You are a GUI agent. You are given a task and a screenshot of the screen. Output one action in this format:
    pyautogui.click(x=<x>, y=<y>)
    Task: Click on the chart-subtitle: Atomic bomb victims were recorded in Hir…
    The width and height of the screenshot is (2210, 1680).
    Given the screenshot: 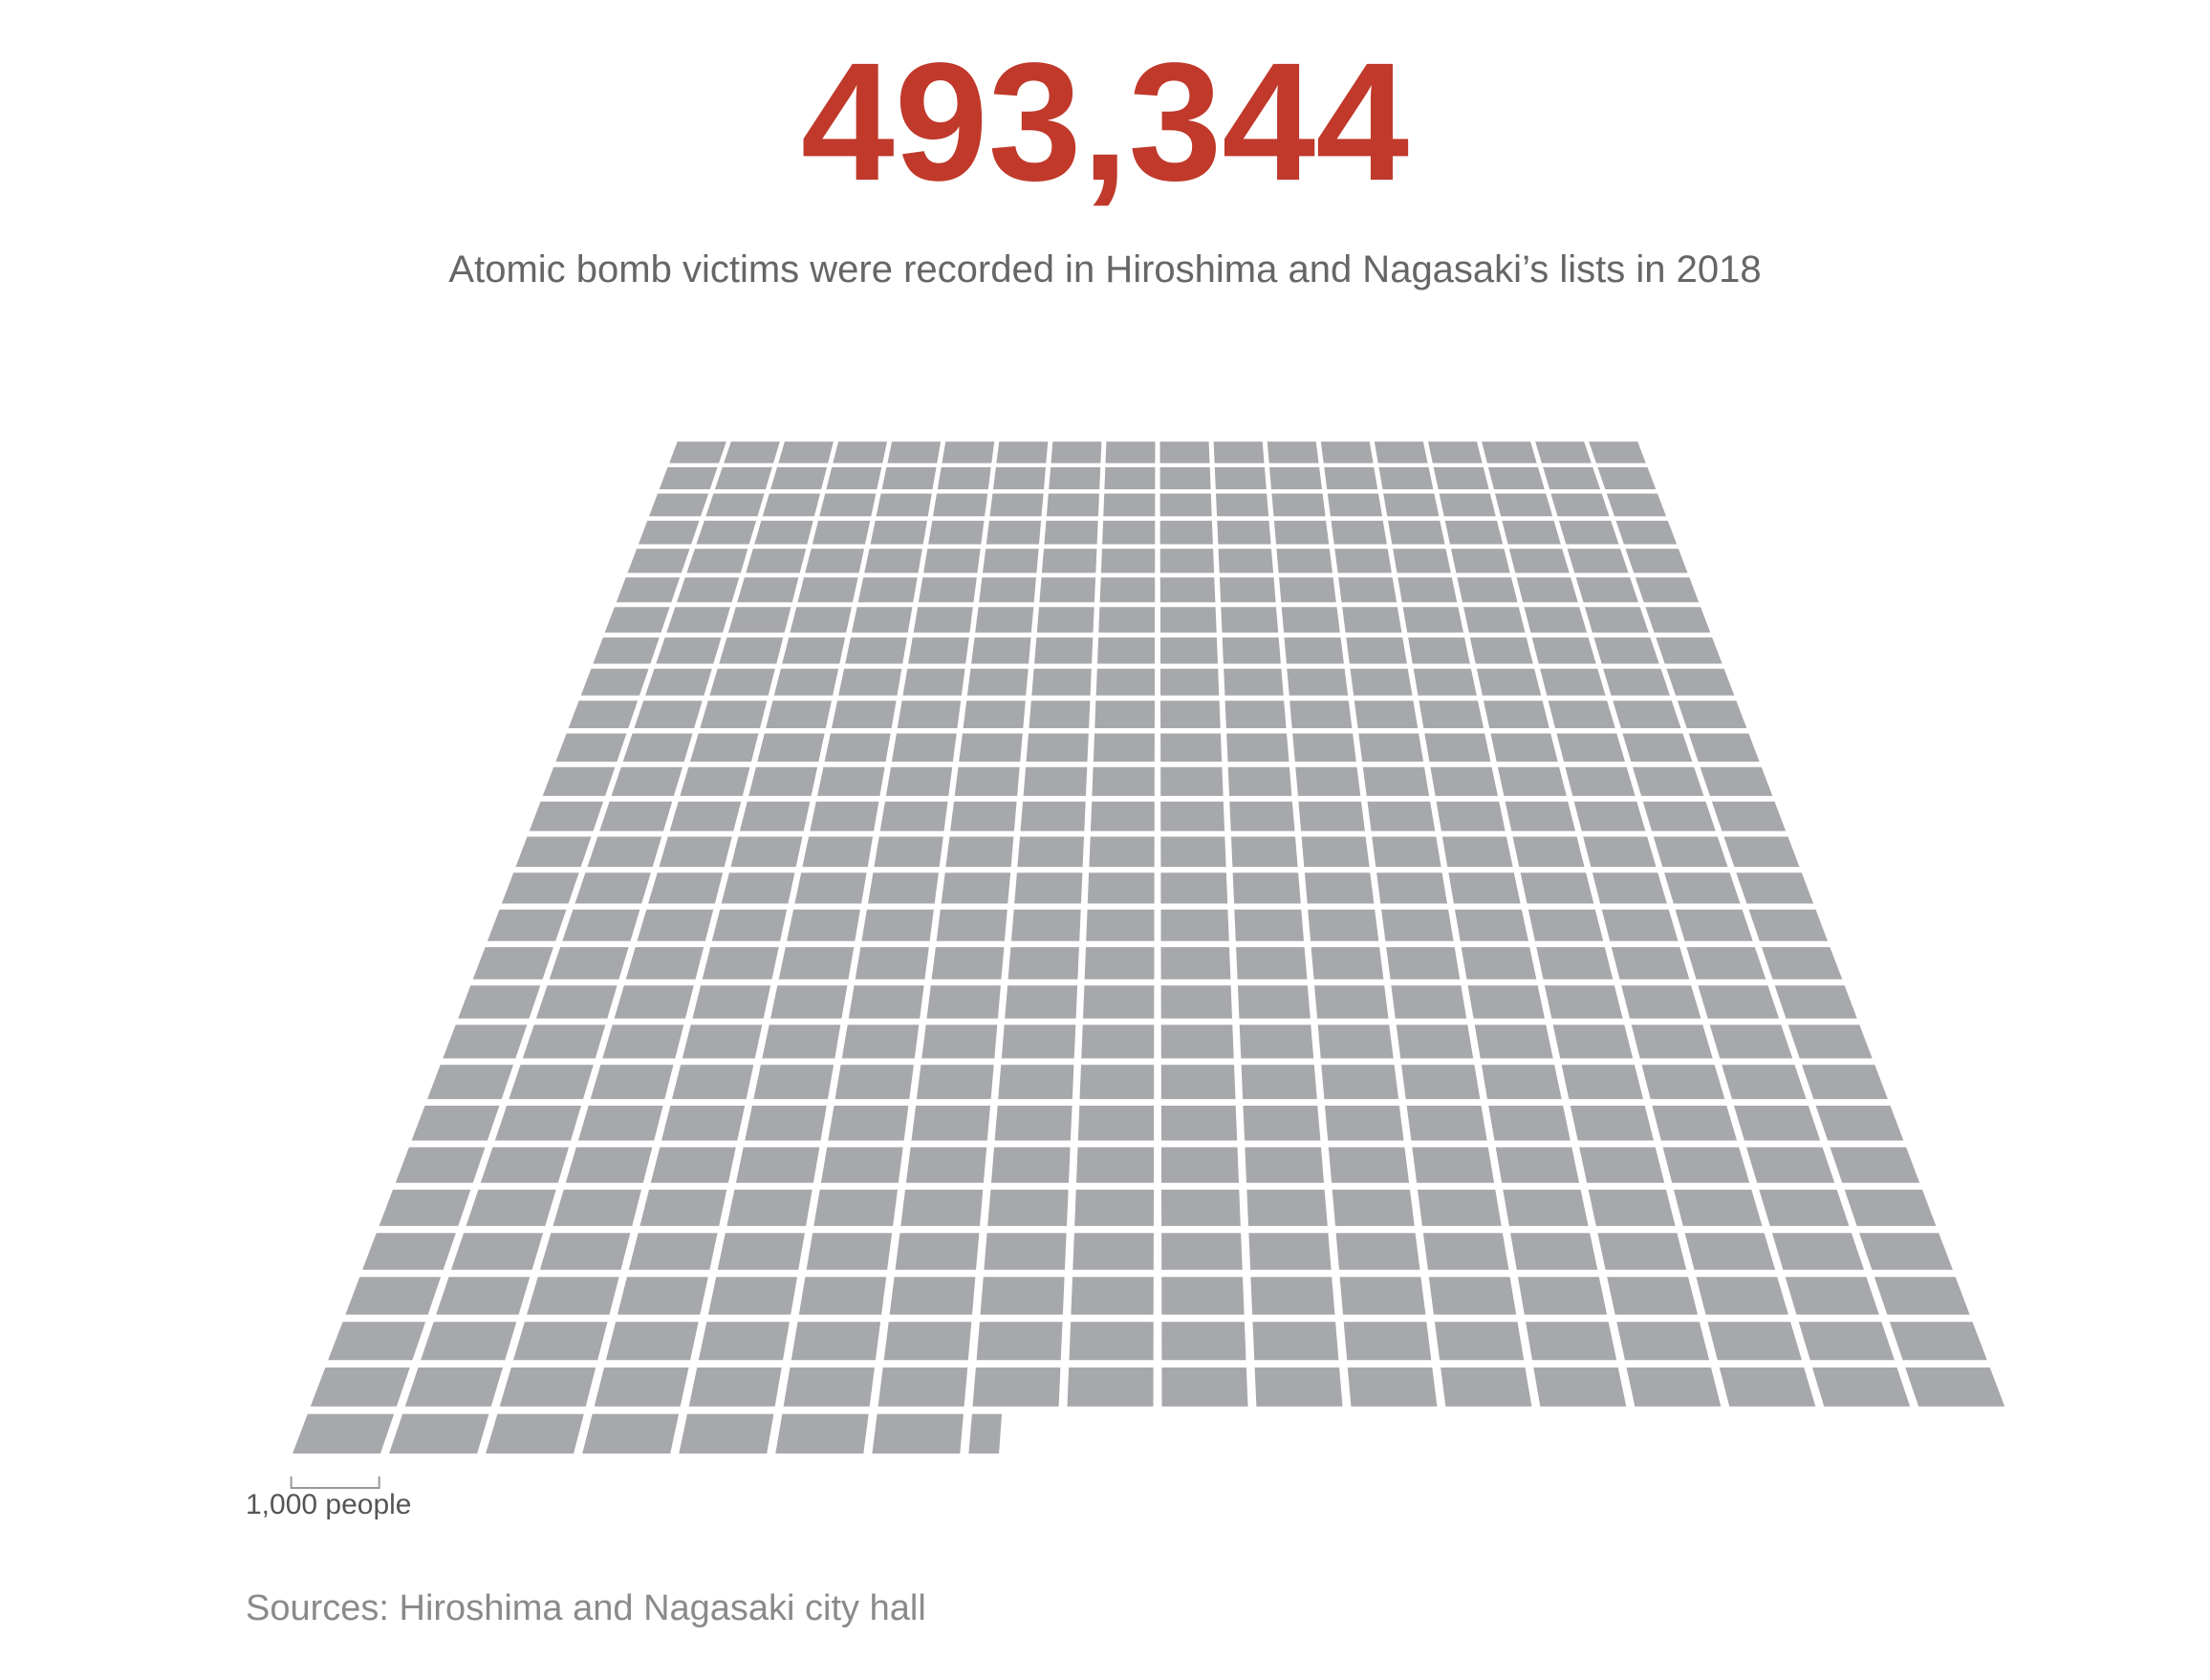 What is the action you would take?
    pyautogui.click(x=1105, y=269)
    